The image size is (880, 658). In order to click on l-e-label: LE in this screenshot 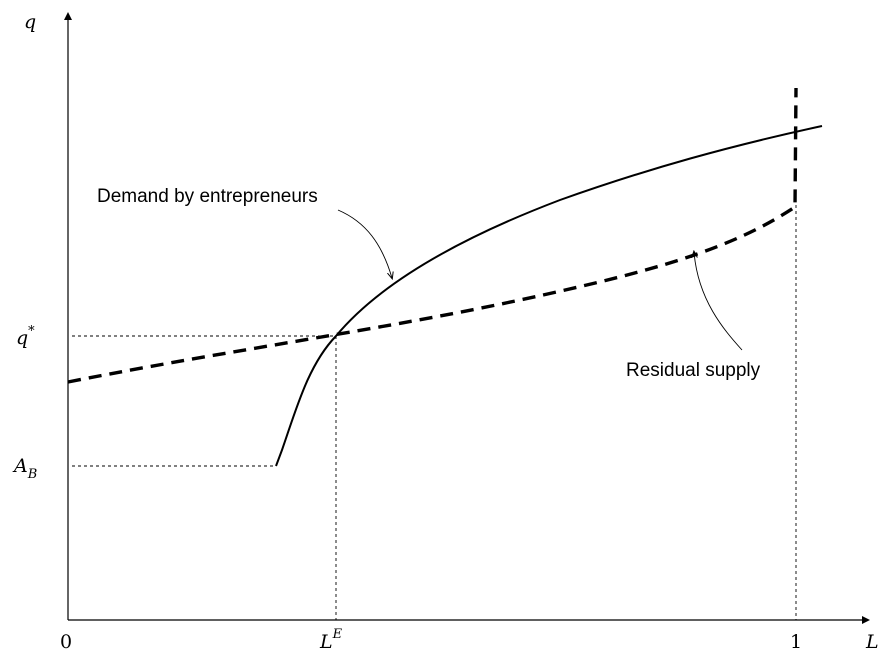, I will do `click(331, 640)`.